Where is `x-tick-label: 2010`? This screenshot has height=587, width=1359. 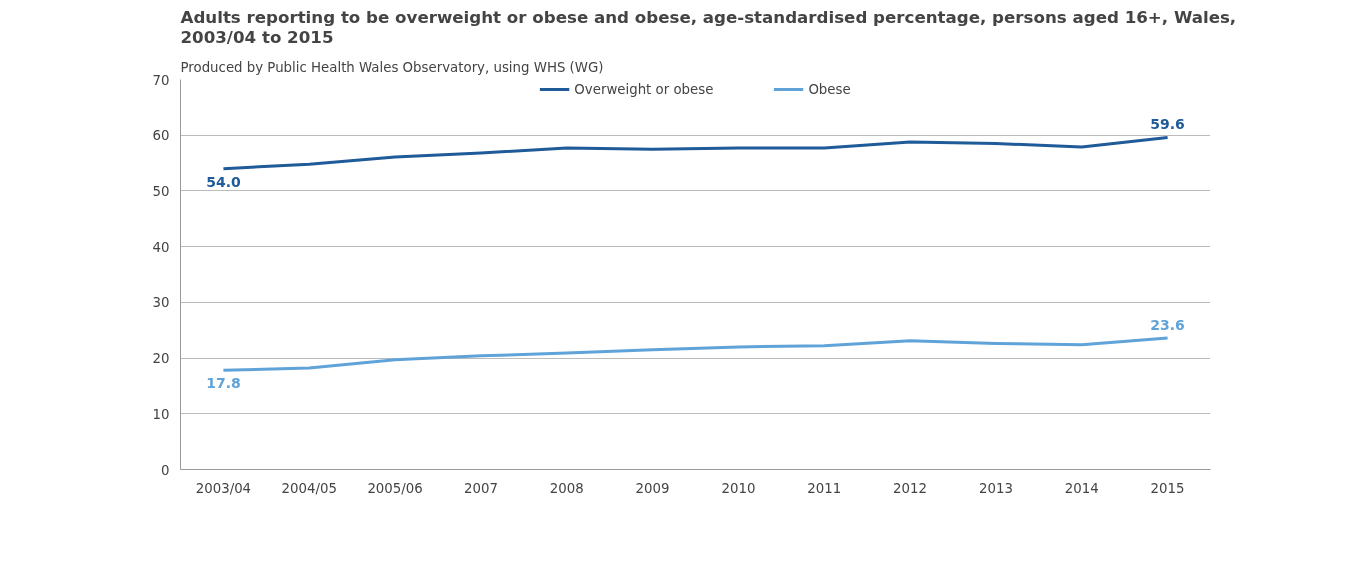 x-tick-label: 2010 is located at coordinates (738, 488).